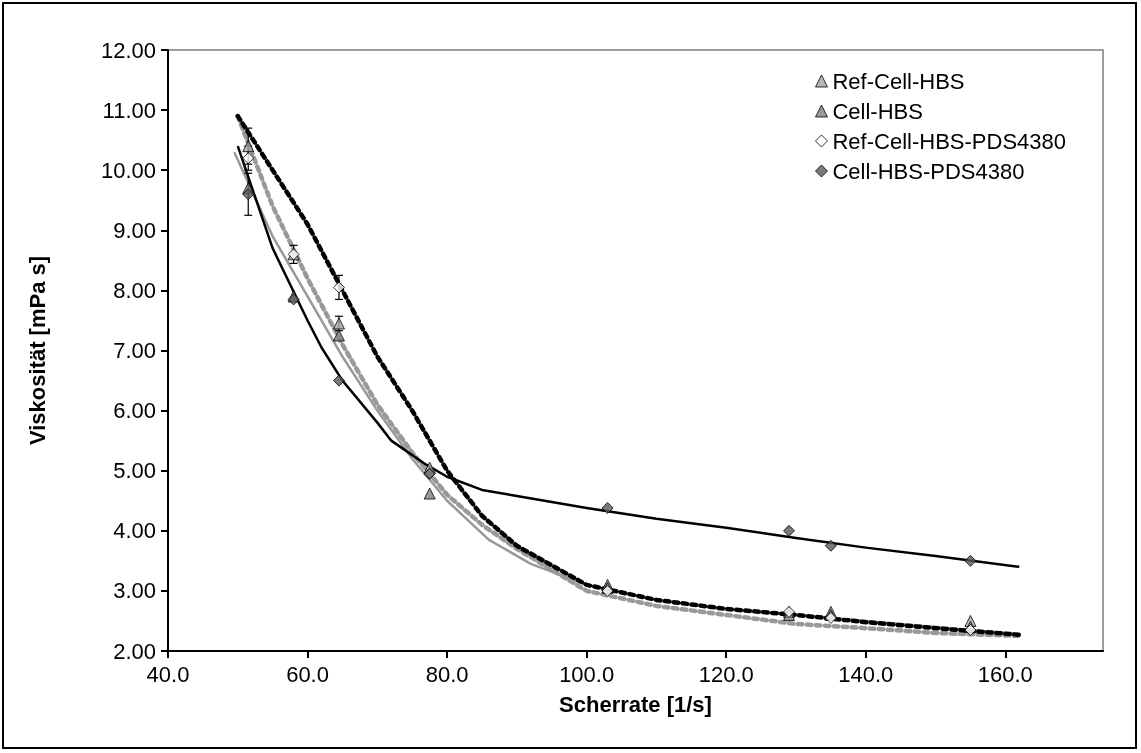 This screenshot has width=1141, height=753. Describe the element at coordinates (134, 471) in the screenshot. I see `y-tick-label: 5.00` at that location.